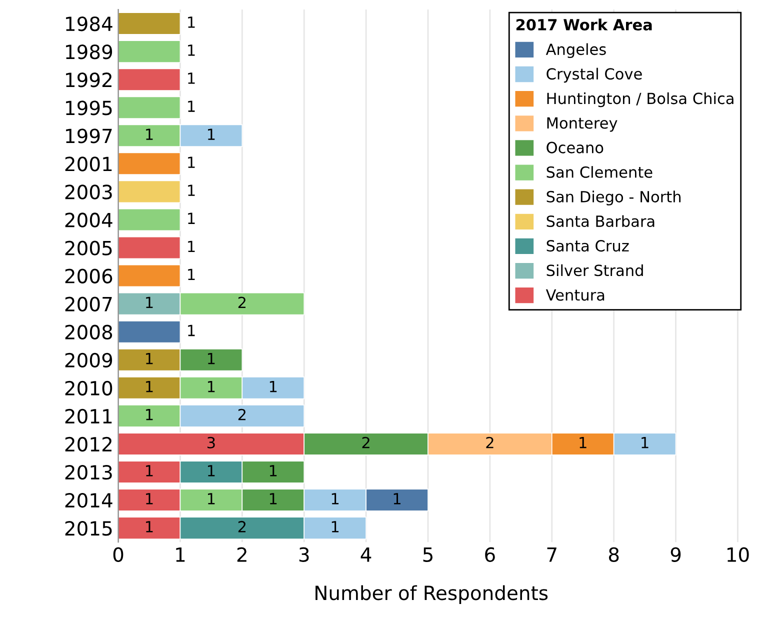 The height and width of the screenshot is (634, 763). I want to click on legend-label: Angeles, so click(576, 50).